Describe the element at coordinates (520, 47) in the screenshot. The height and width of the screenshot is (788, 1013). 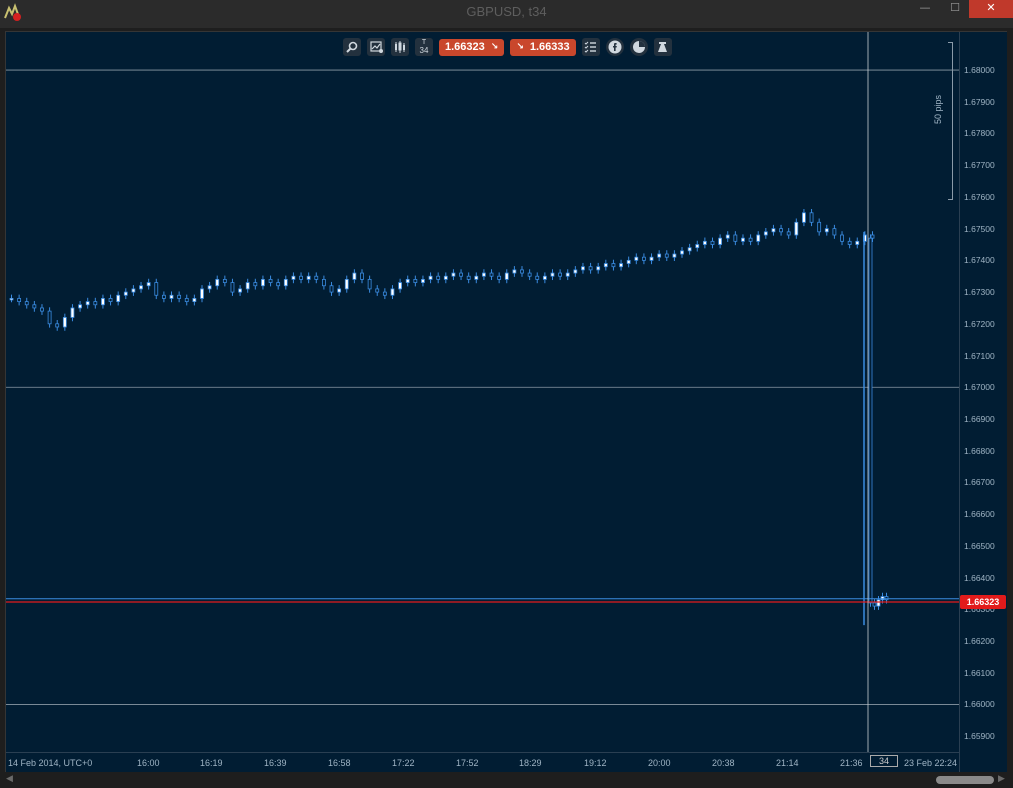
I see `buy-arrow-icon: ↘` at that location.